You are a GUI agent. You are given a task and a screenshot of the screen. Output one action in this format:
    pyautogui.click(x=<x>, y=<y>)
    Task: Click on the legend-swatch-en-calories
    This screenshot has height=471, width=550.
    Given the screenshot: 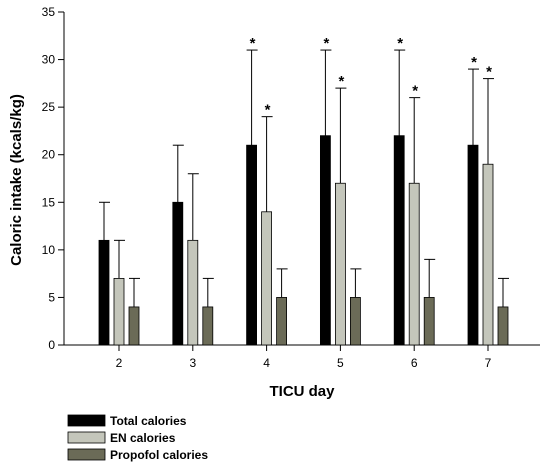 What is the action you would take?
    pyautogui.click(x=86, y=437)
    